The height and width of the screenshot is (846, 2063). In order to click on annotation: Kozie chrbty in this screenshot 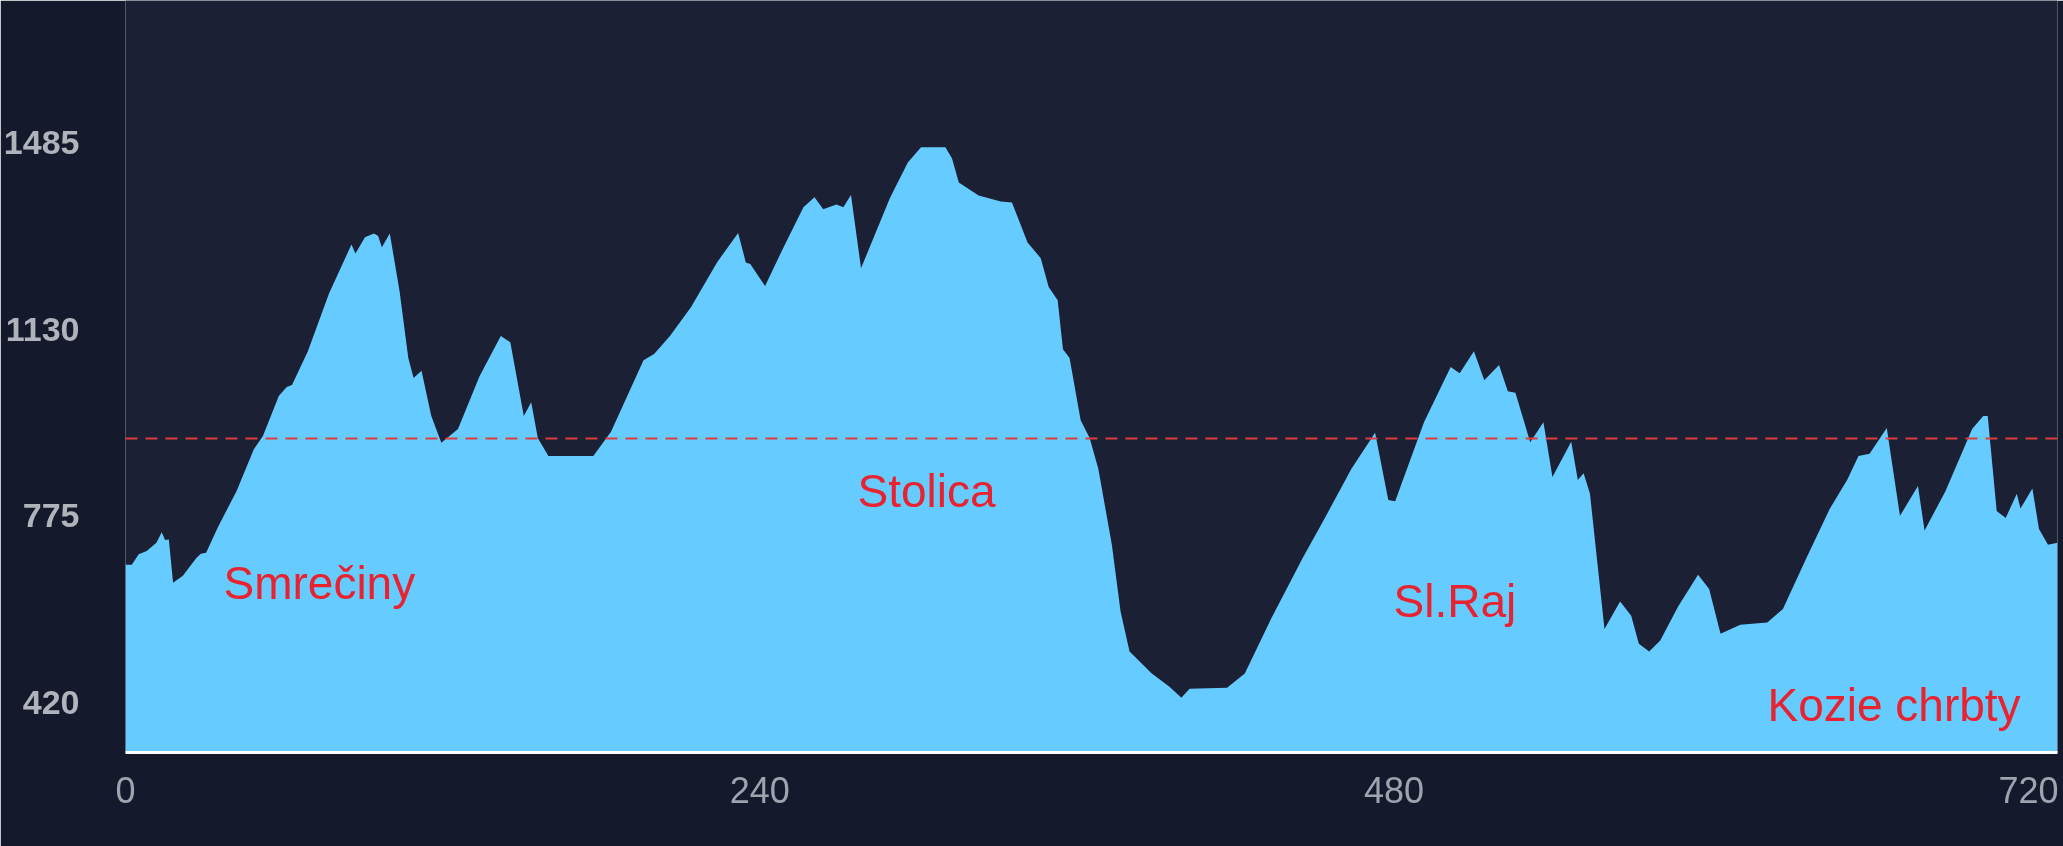, I will do `click(1894, 704)`.